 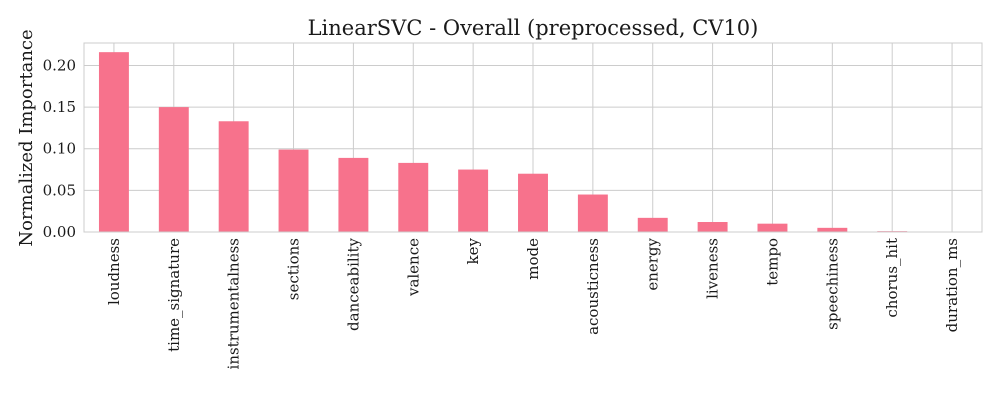 I want to click on bar-acousticness, so click(x=592, y=213).